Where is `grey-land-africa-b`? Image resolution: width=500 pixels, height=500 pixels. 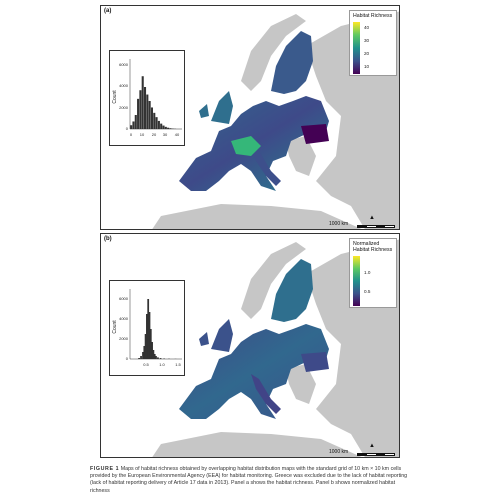
grey-land-africa-b is located at coordinates (257, 444).